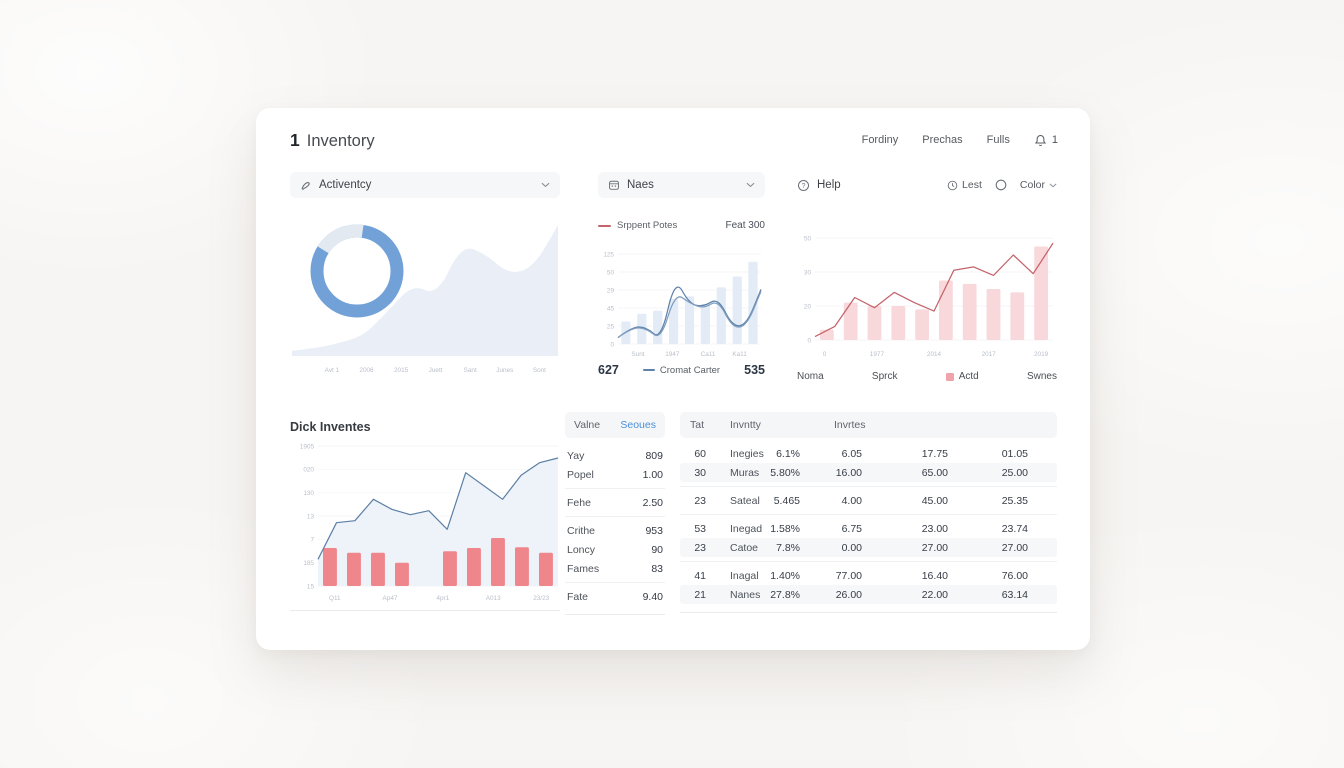  I want to click on seoues-link: Seoues, so click(638, 425).